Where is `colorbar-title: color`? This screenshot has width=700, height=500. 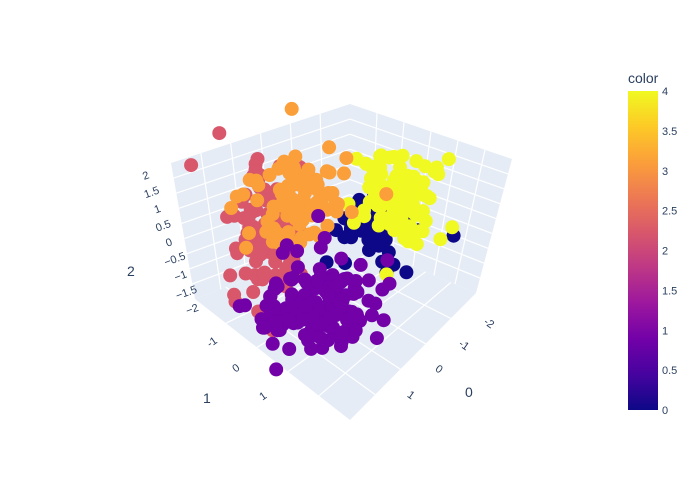 colorbar-title: color is located at coordinates (643, 78).